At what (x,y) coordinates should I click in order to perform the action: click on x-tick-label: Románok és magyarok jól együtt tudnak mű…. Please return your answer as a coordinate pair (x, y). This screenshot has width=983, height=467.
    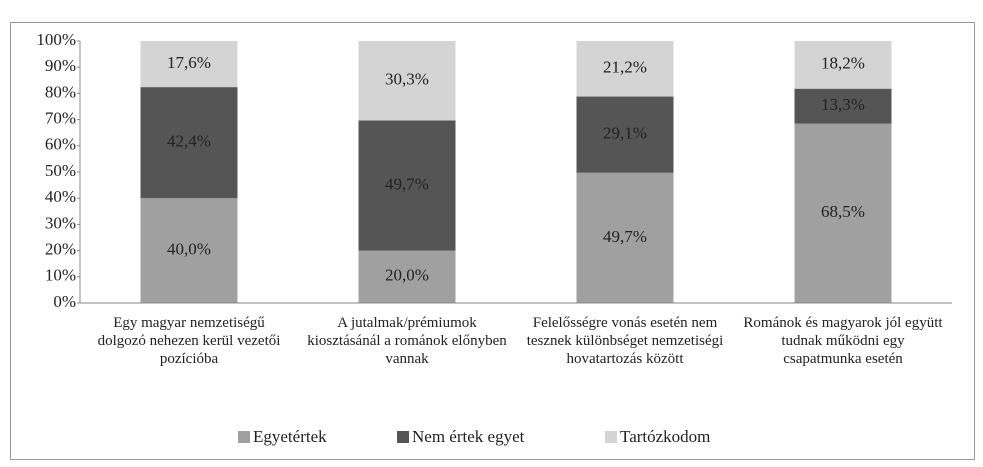
    Looking at the image, I should click on (843, 341).